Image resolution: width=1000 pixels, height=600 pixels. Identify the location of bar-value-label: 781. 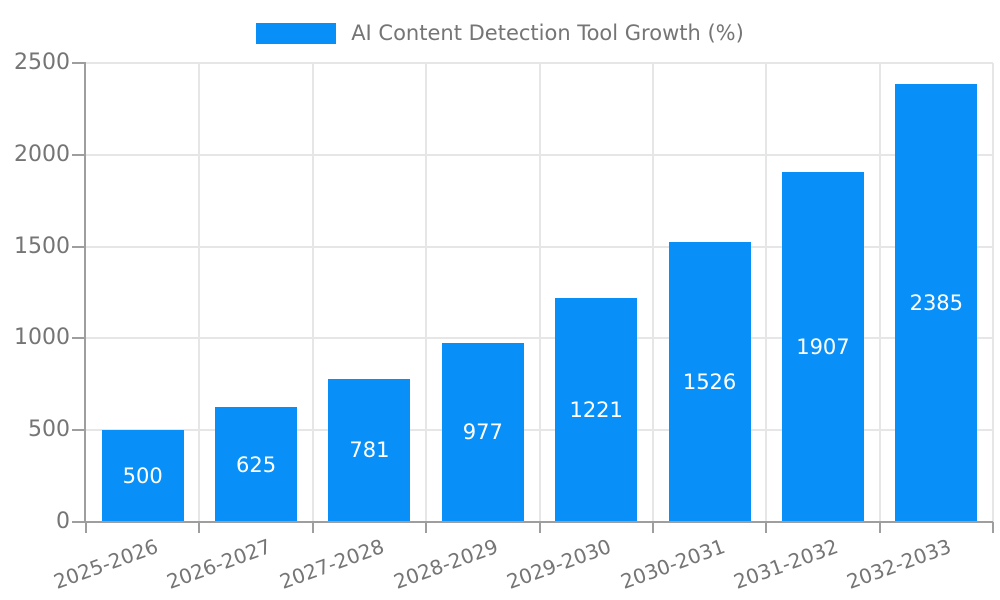
(369, 450).